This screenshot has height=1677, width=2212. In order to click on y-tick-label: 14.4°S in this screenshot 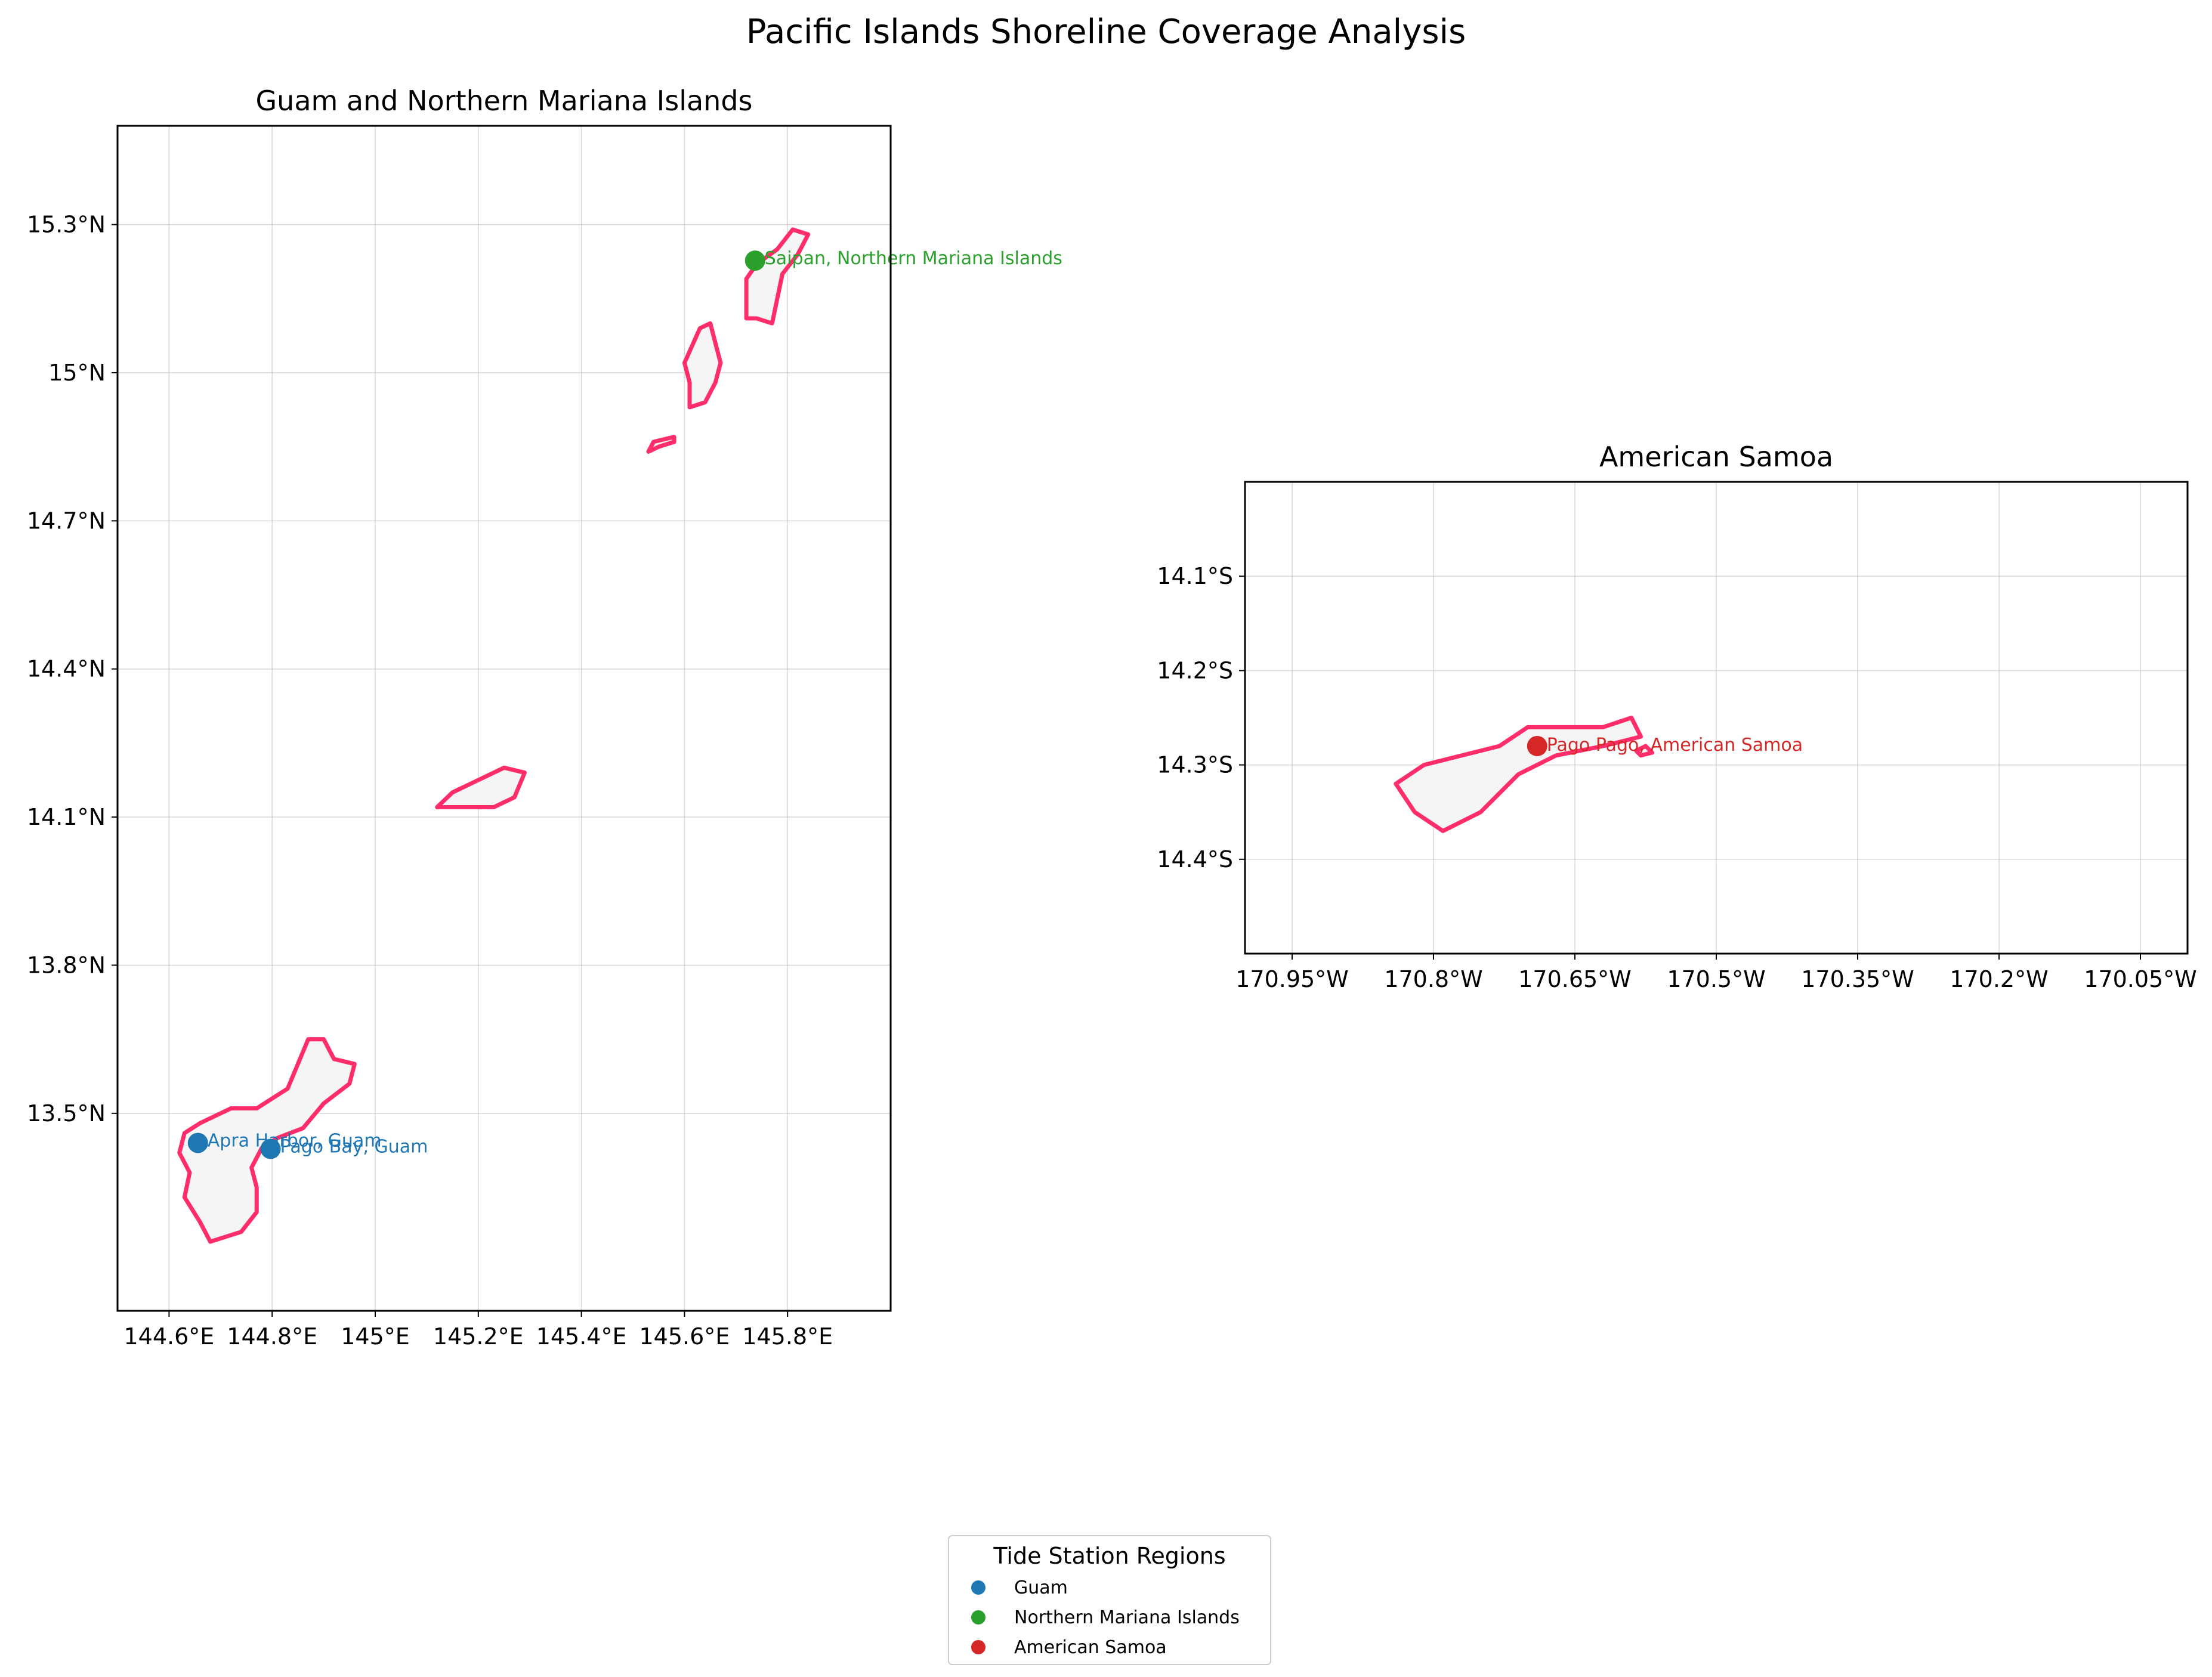, I will do `click(1195, 859)`.